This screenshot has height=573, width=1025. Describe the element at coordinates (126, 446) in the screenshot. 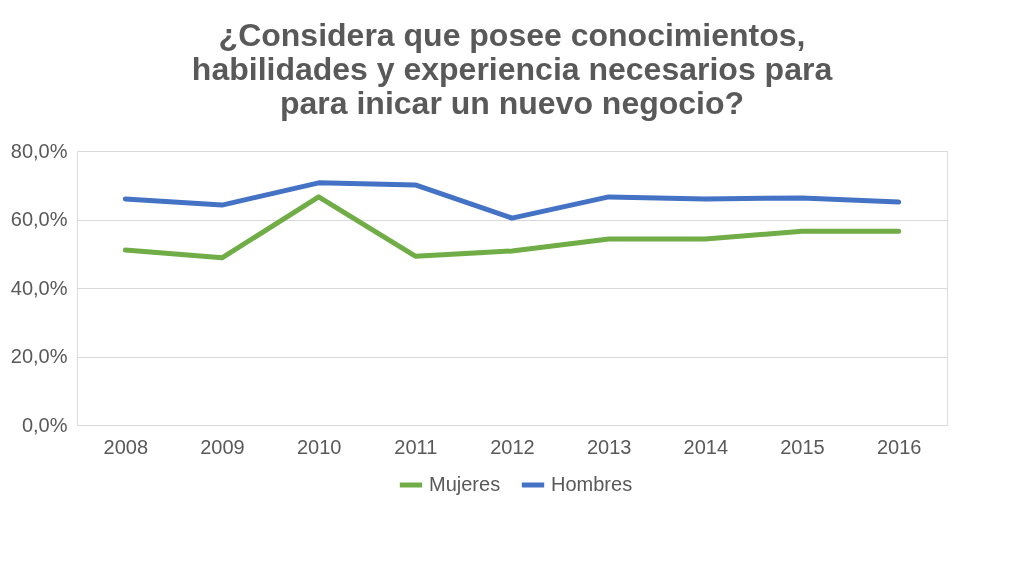

I see `x-tick-label: 2008` at that location.